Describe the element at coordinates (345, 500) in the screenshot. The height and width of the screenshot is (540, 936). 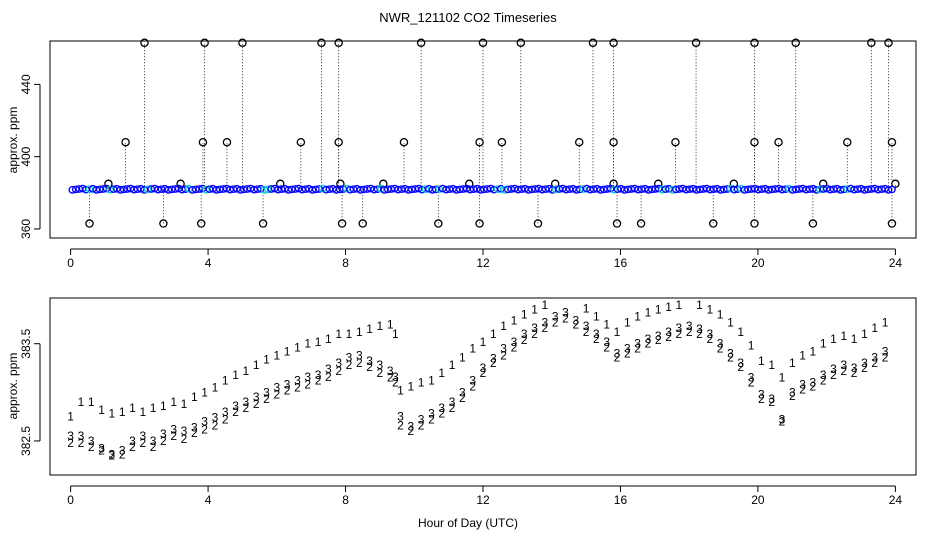
I see `bottom-x-tick-label: 8` at that location.